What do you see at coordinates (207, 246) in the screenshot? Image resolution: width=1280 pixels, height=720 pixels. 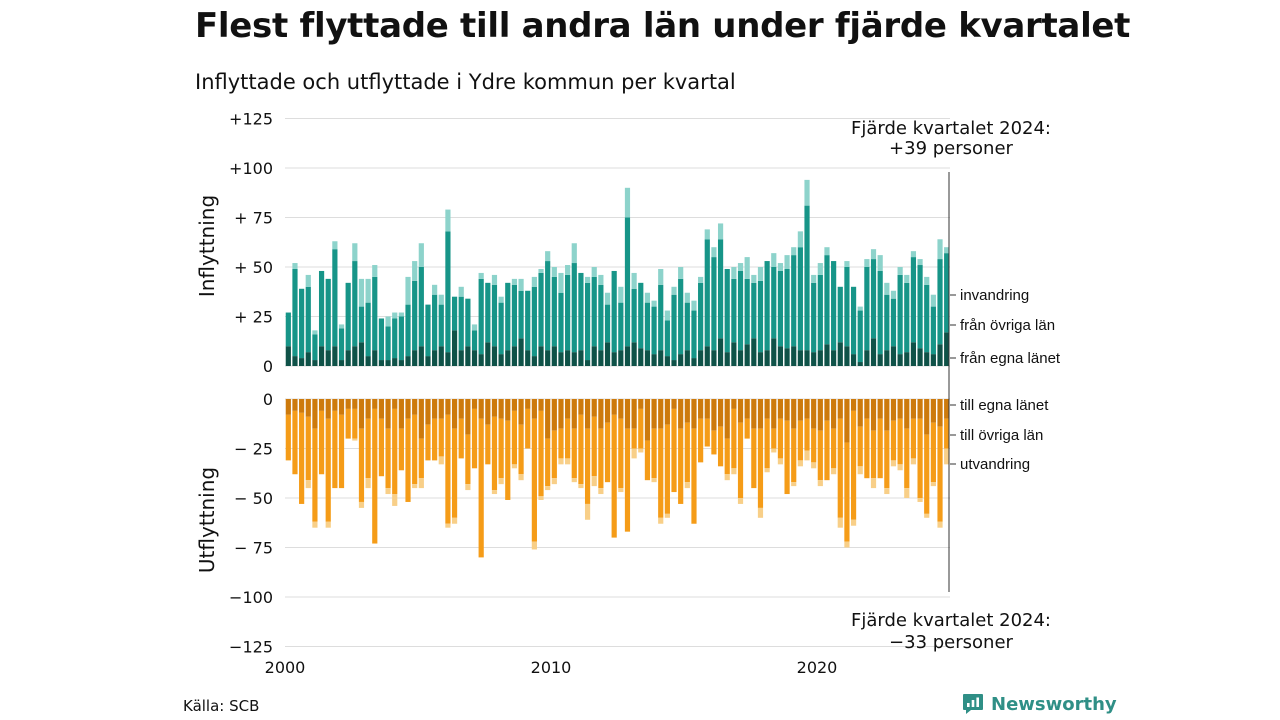 I see `y-axis-title-top: Inflyttning` at bounding box center [207, 246].